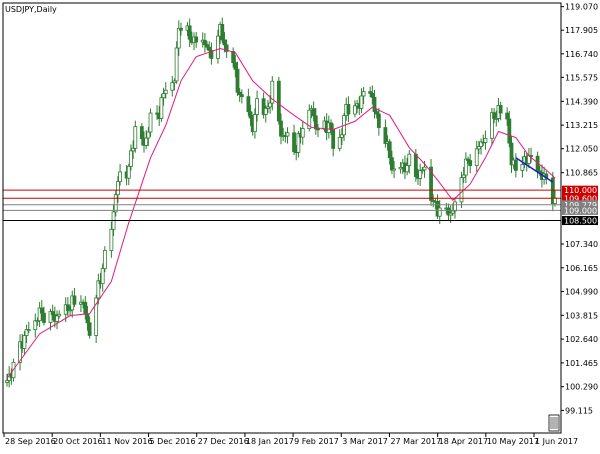 This screenshot has height=454, width=600. What do you see at coordinates (581, 7) in the screenshot?
I see `y-tick-label: 119.070` at bounding box center [581, 7].